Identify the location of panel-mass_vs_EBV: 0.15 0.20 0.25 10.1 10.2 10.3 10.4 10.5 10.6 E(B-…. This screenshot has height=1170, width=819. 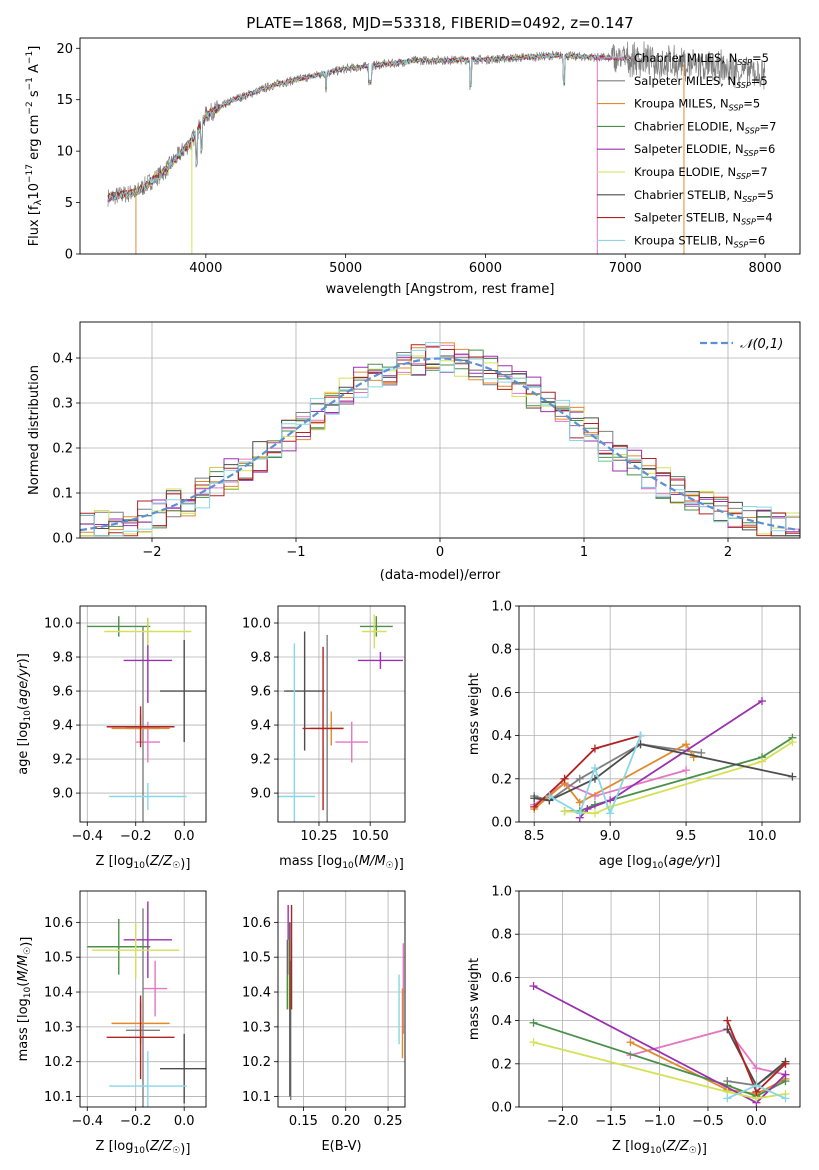
(324, 1022).